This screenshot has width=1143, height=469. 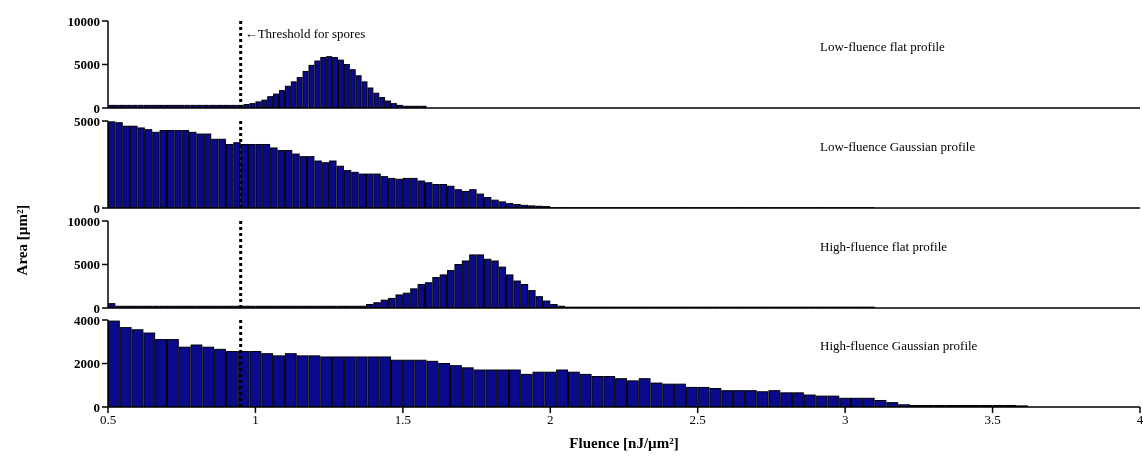 I want to click on x-tick-label: 1, so click(x=255, y=420).